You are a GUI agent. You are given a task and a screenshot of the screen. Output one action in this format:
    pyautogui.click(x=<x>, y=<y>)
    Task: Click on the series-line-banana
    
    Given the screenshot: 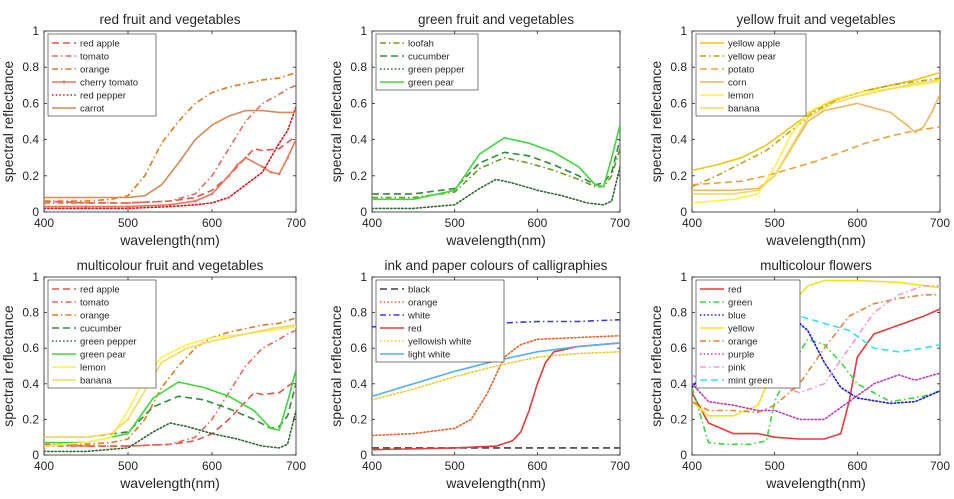 What is the action you would take?
    pyautogui.click(x=816, y=137)
    